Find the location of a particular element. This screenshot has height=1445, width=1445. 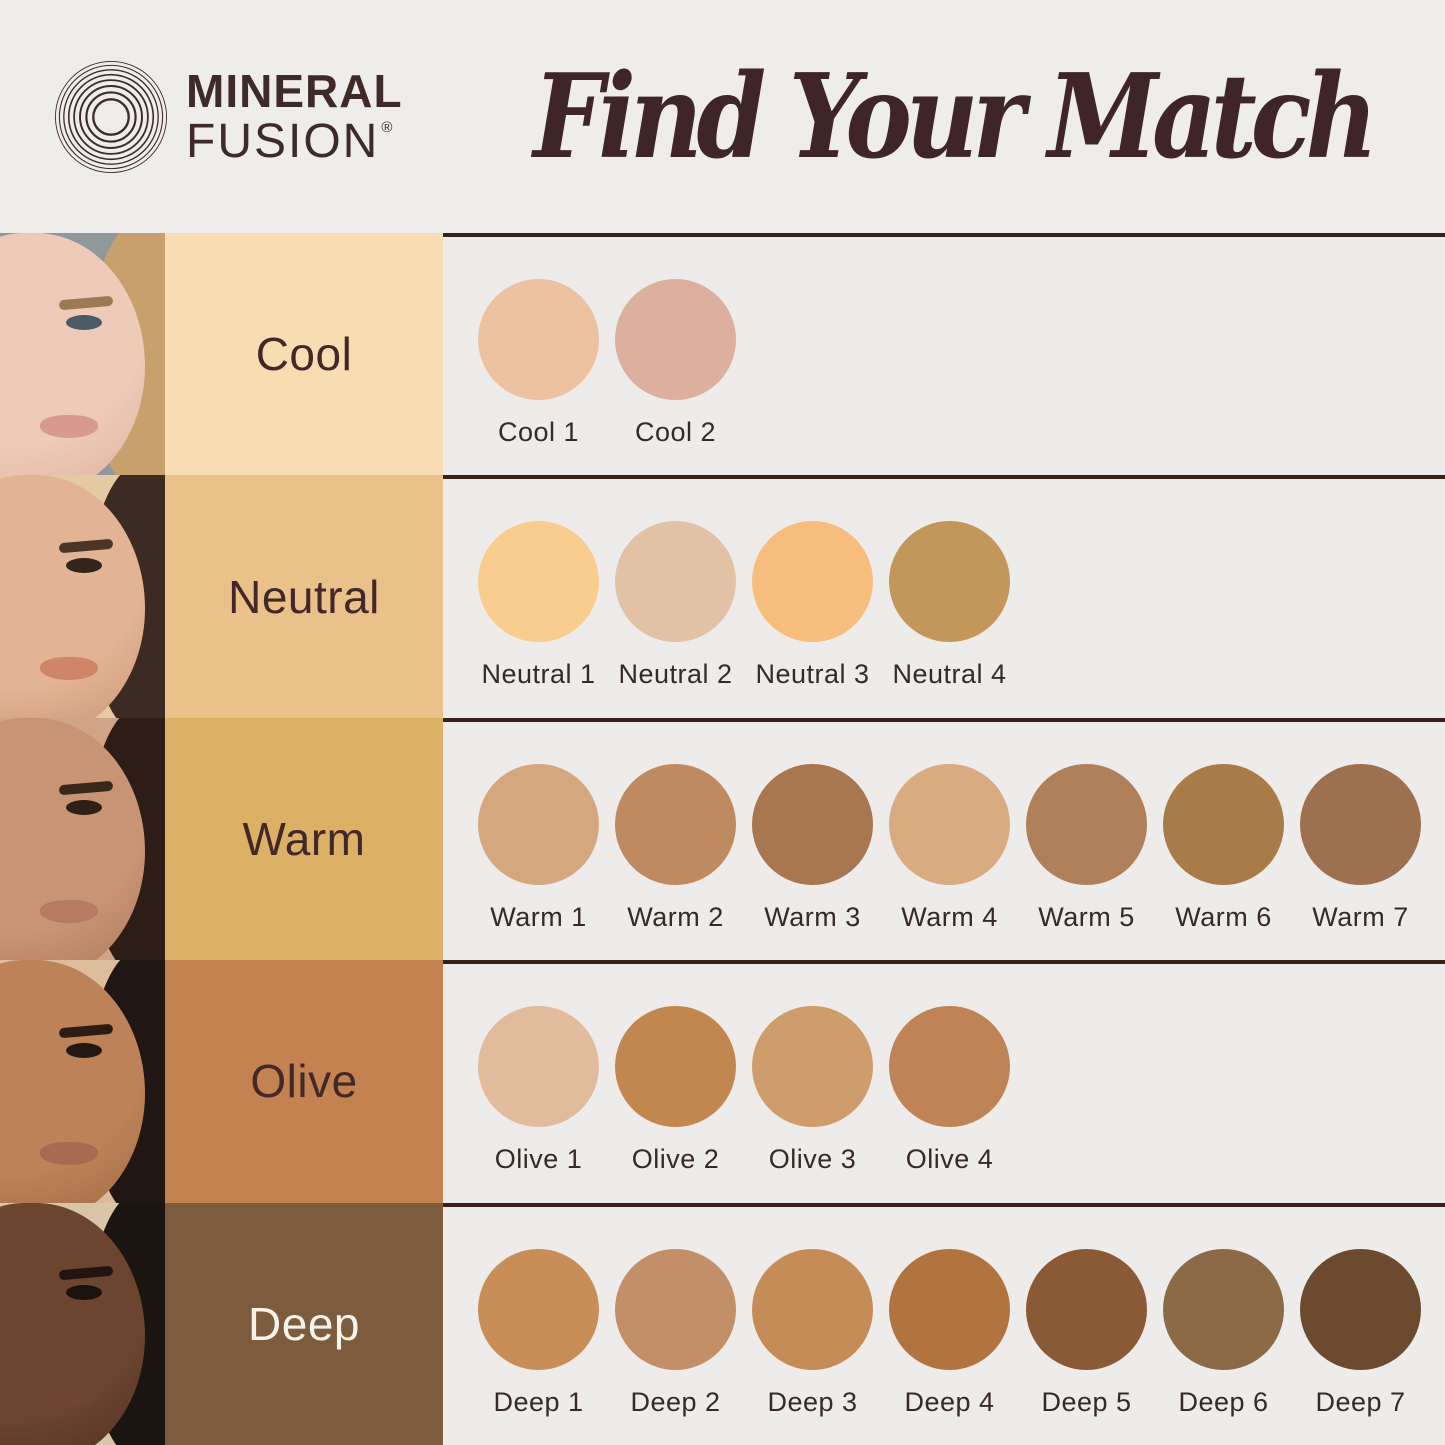

shade-swatch-label: Olive 2 is located at coordinates (675, 1159).